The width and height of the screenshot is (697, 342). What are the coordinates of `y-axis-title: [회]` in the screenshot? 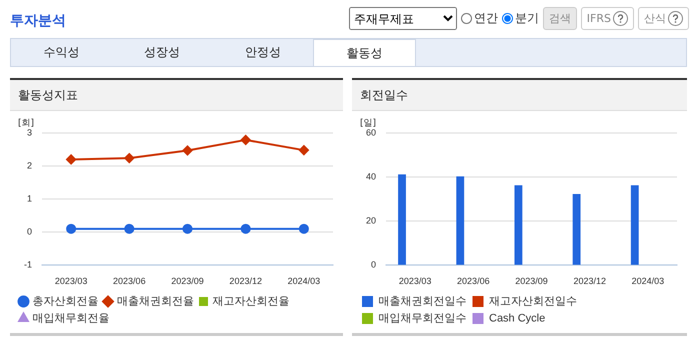 It's located at (26, 123).